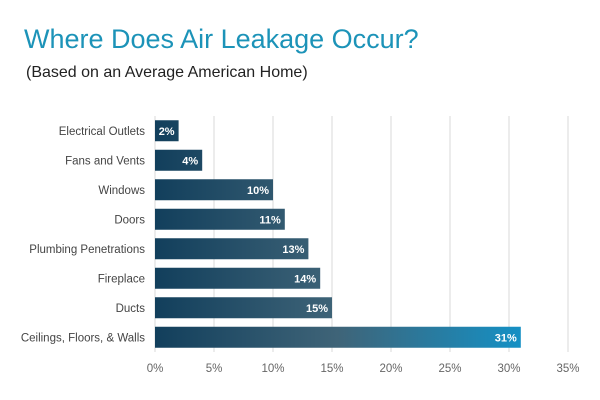 The height and width of the screenshot is (400, 600). I want to click on bar-value-label: 14%, so click(305, 279).